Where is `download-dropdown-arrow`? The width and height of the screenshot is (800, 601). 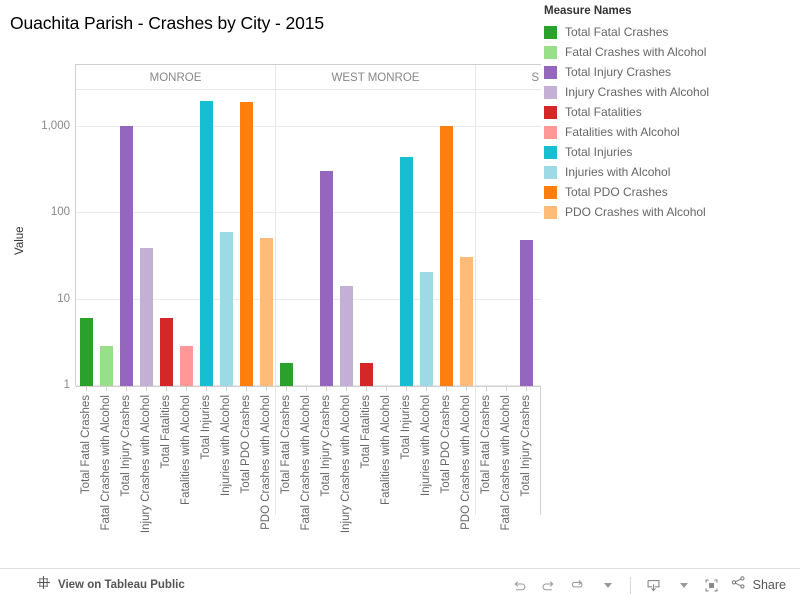 download-dropdown-arrow is located at coordinates (683, 585).